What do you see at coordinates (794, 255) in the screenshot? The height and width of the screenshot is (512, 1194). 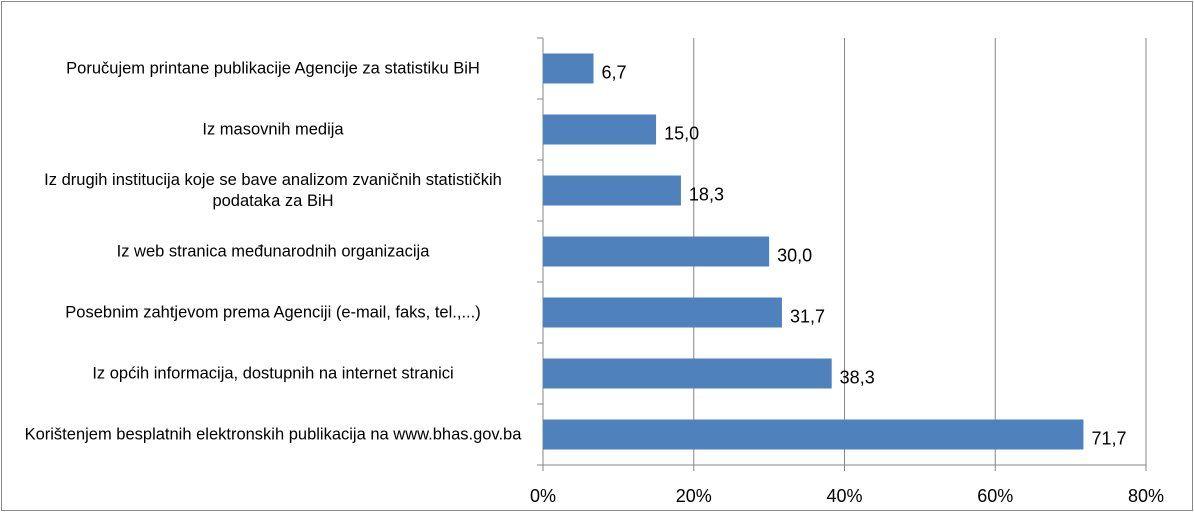 I see `data-label: 30,0` at bounding box center [794, 255].